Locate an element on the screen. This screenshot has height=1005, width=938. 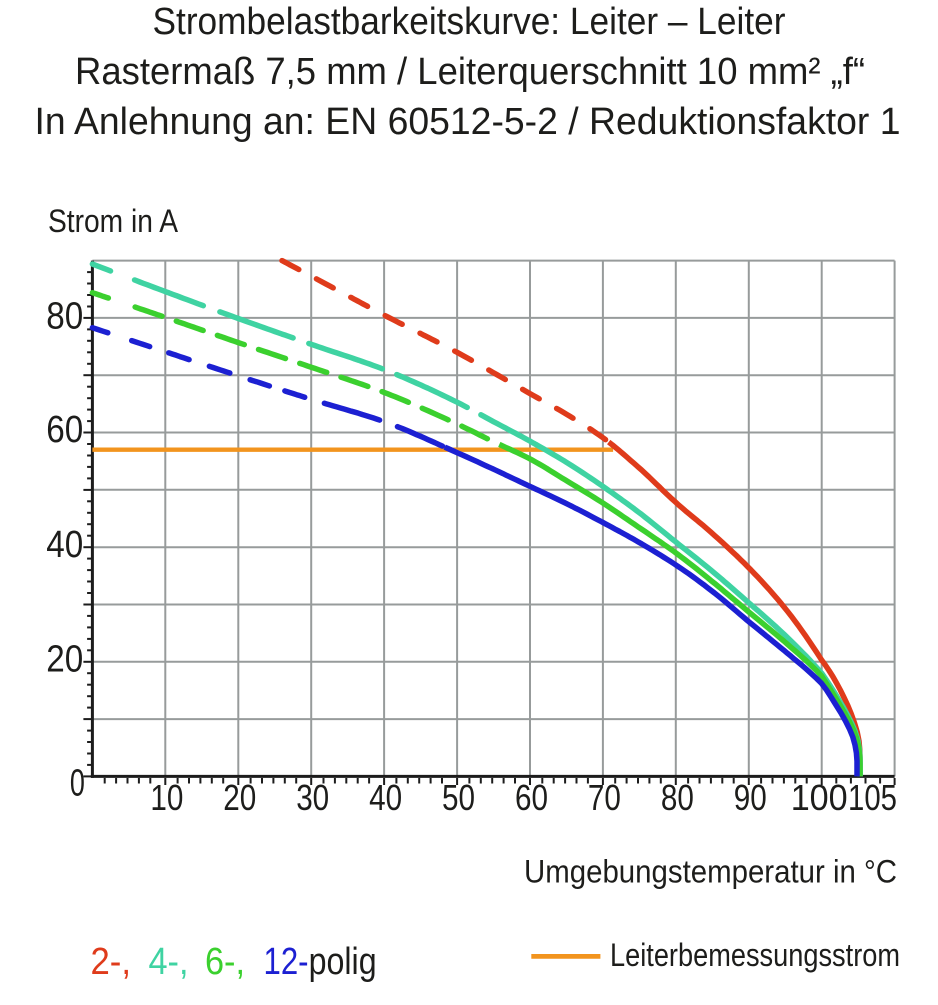
svg-text: 70 is located at coordinates (604, 797).